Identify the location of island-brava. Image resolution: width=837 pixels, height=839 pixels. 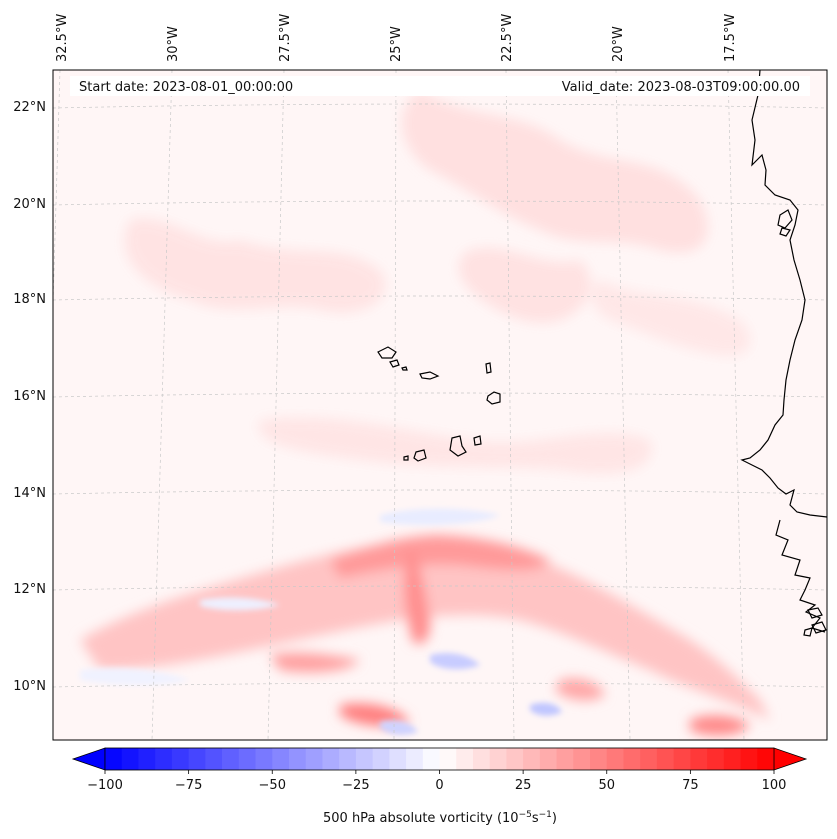
(406, 458).